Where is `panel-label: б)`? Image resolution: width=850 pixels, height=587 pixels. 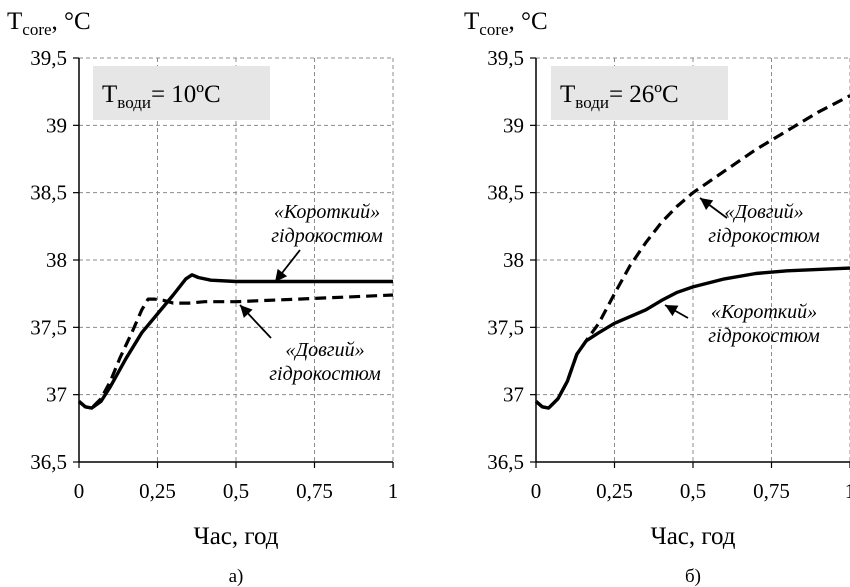
panel-label: б) is located at coordinates (693, 576).